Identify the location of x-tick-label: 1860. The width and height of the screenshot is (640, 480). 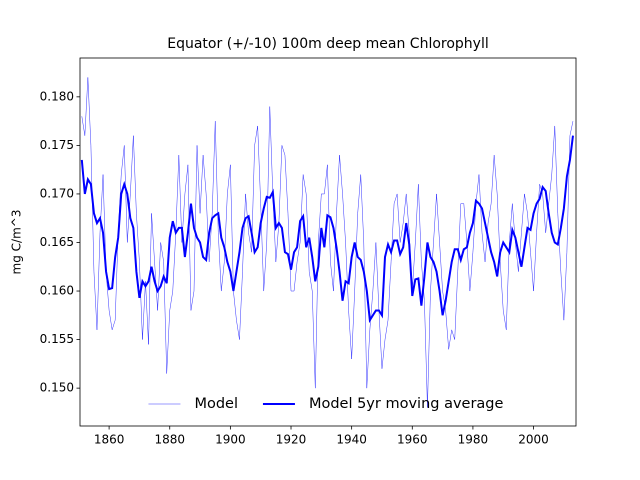
(109, 440).